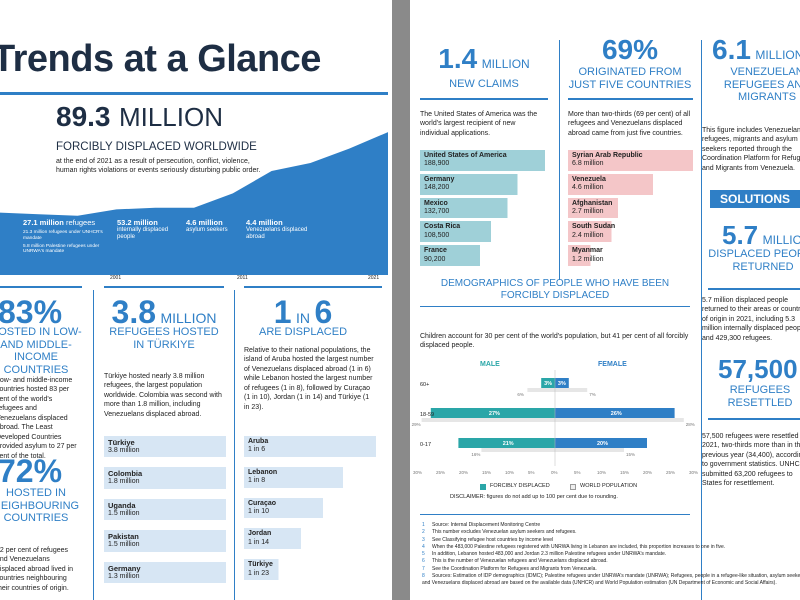  I want to click on bar-value: 2.4 million, so click(588, 235).